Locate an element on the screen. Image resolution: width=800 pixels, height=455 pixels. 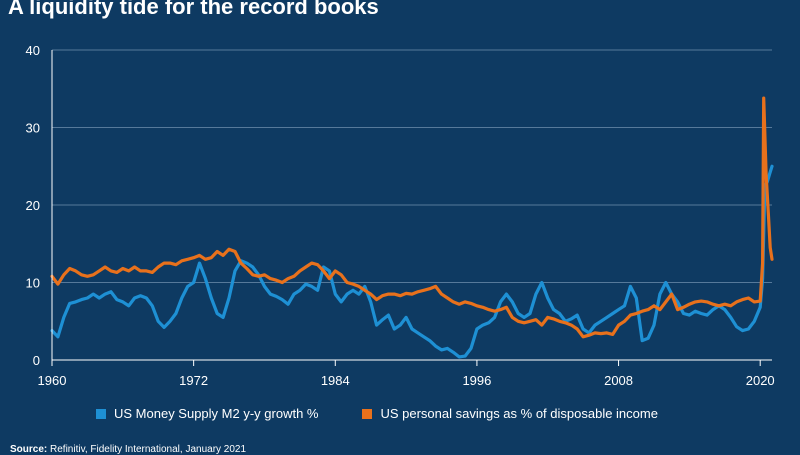
legend-swatch-m2 is located at coordinates (101, 413).